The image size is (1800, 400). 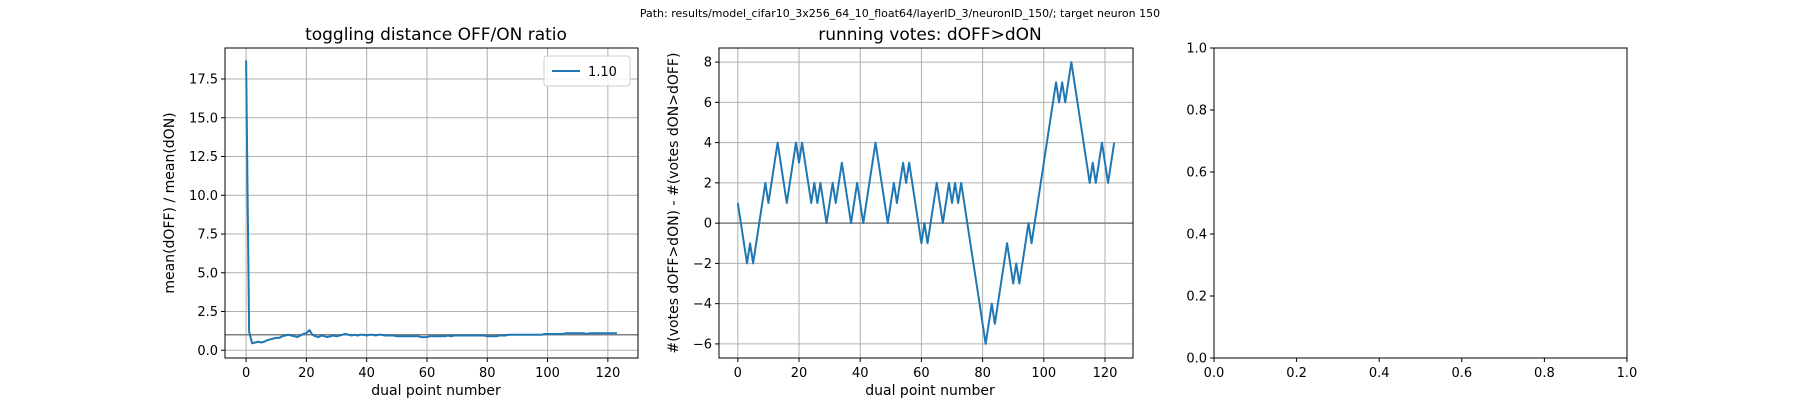 I want to click on legend: 1.10, so click(x=587, y=71).